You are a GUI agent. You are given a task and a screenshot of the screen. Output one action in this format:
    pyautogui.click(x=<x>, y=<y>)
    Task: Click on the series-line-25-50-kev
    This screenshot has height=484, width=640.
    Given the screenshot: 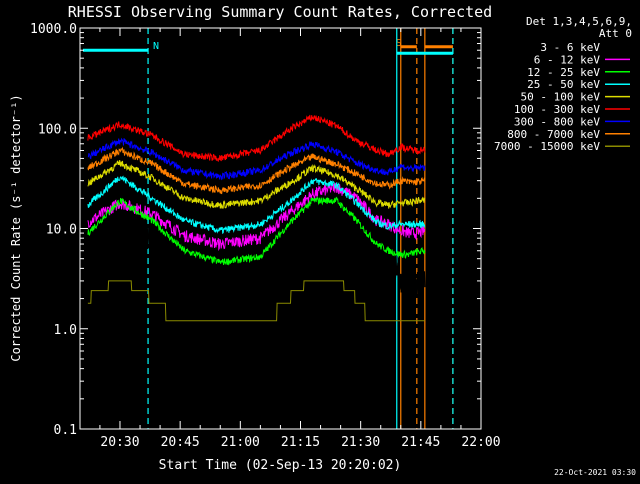 What is the action you would take?
    pyautogui.click(x=256, y=205)
    